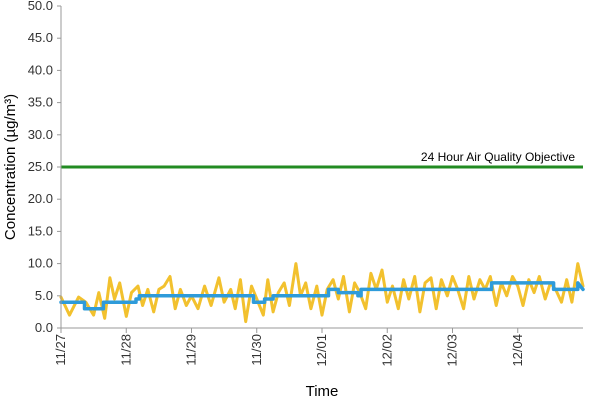 The width and height of the screenshot is (600, 400). I want to click on x-tick-label: 11/29, so click(191, 350).